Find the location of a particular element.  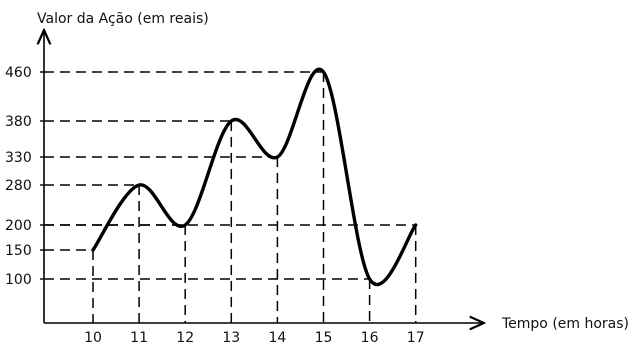

y-tick-label: 330 is located at coordinates (18, 158).